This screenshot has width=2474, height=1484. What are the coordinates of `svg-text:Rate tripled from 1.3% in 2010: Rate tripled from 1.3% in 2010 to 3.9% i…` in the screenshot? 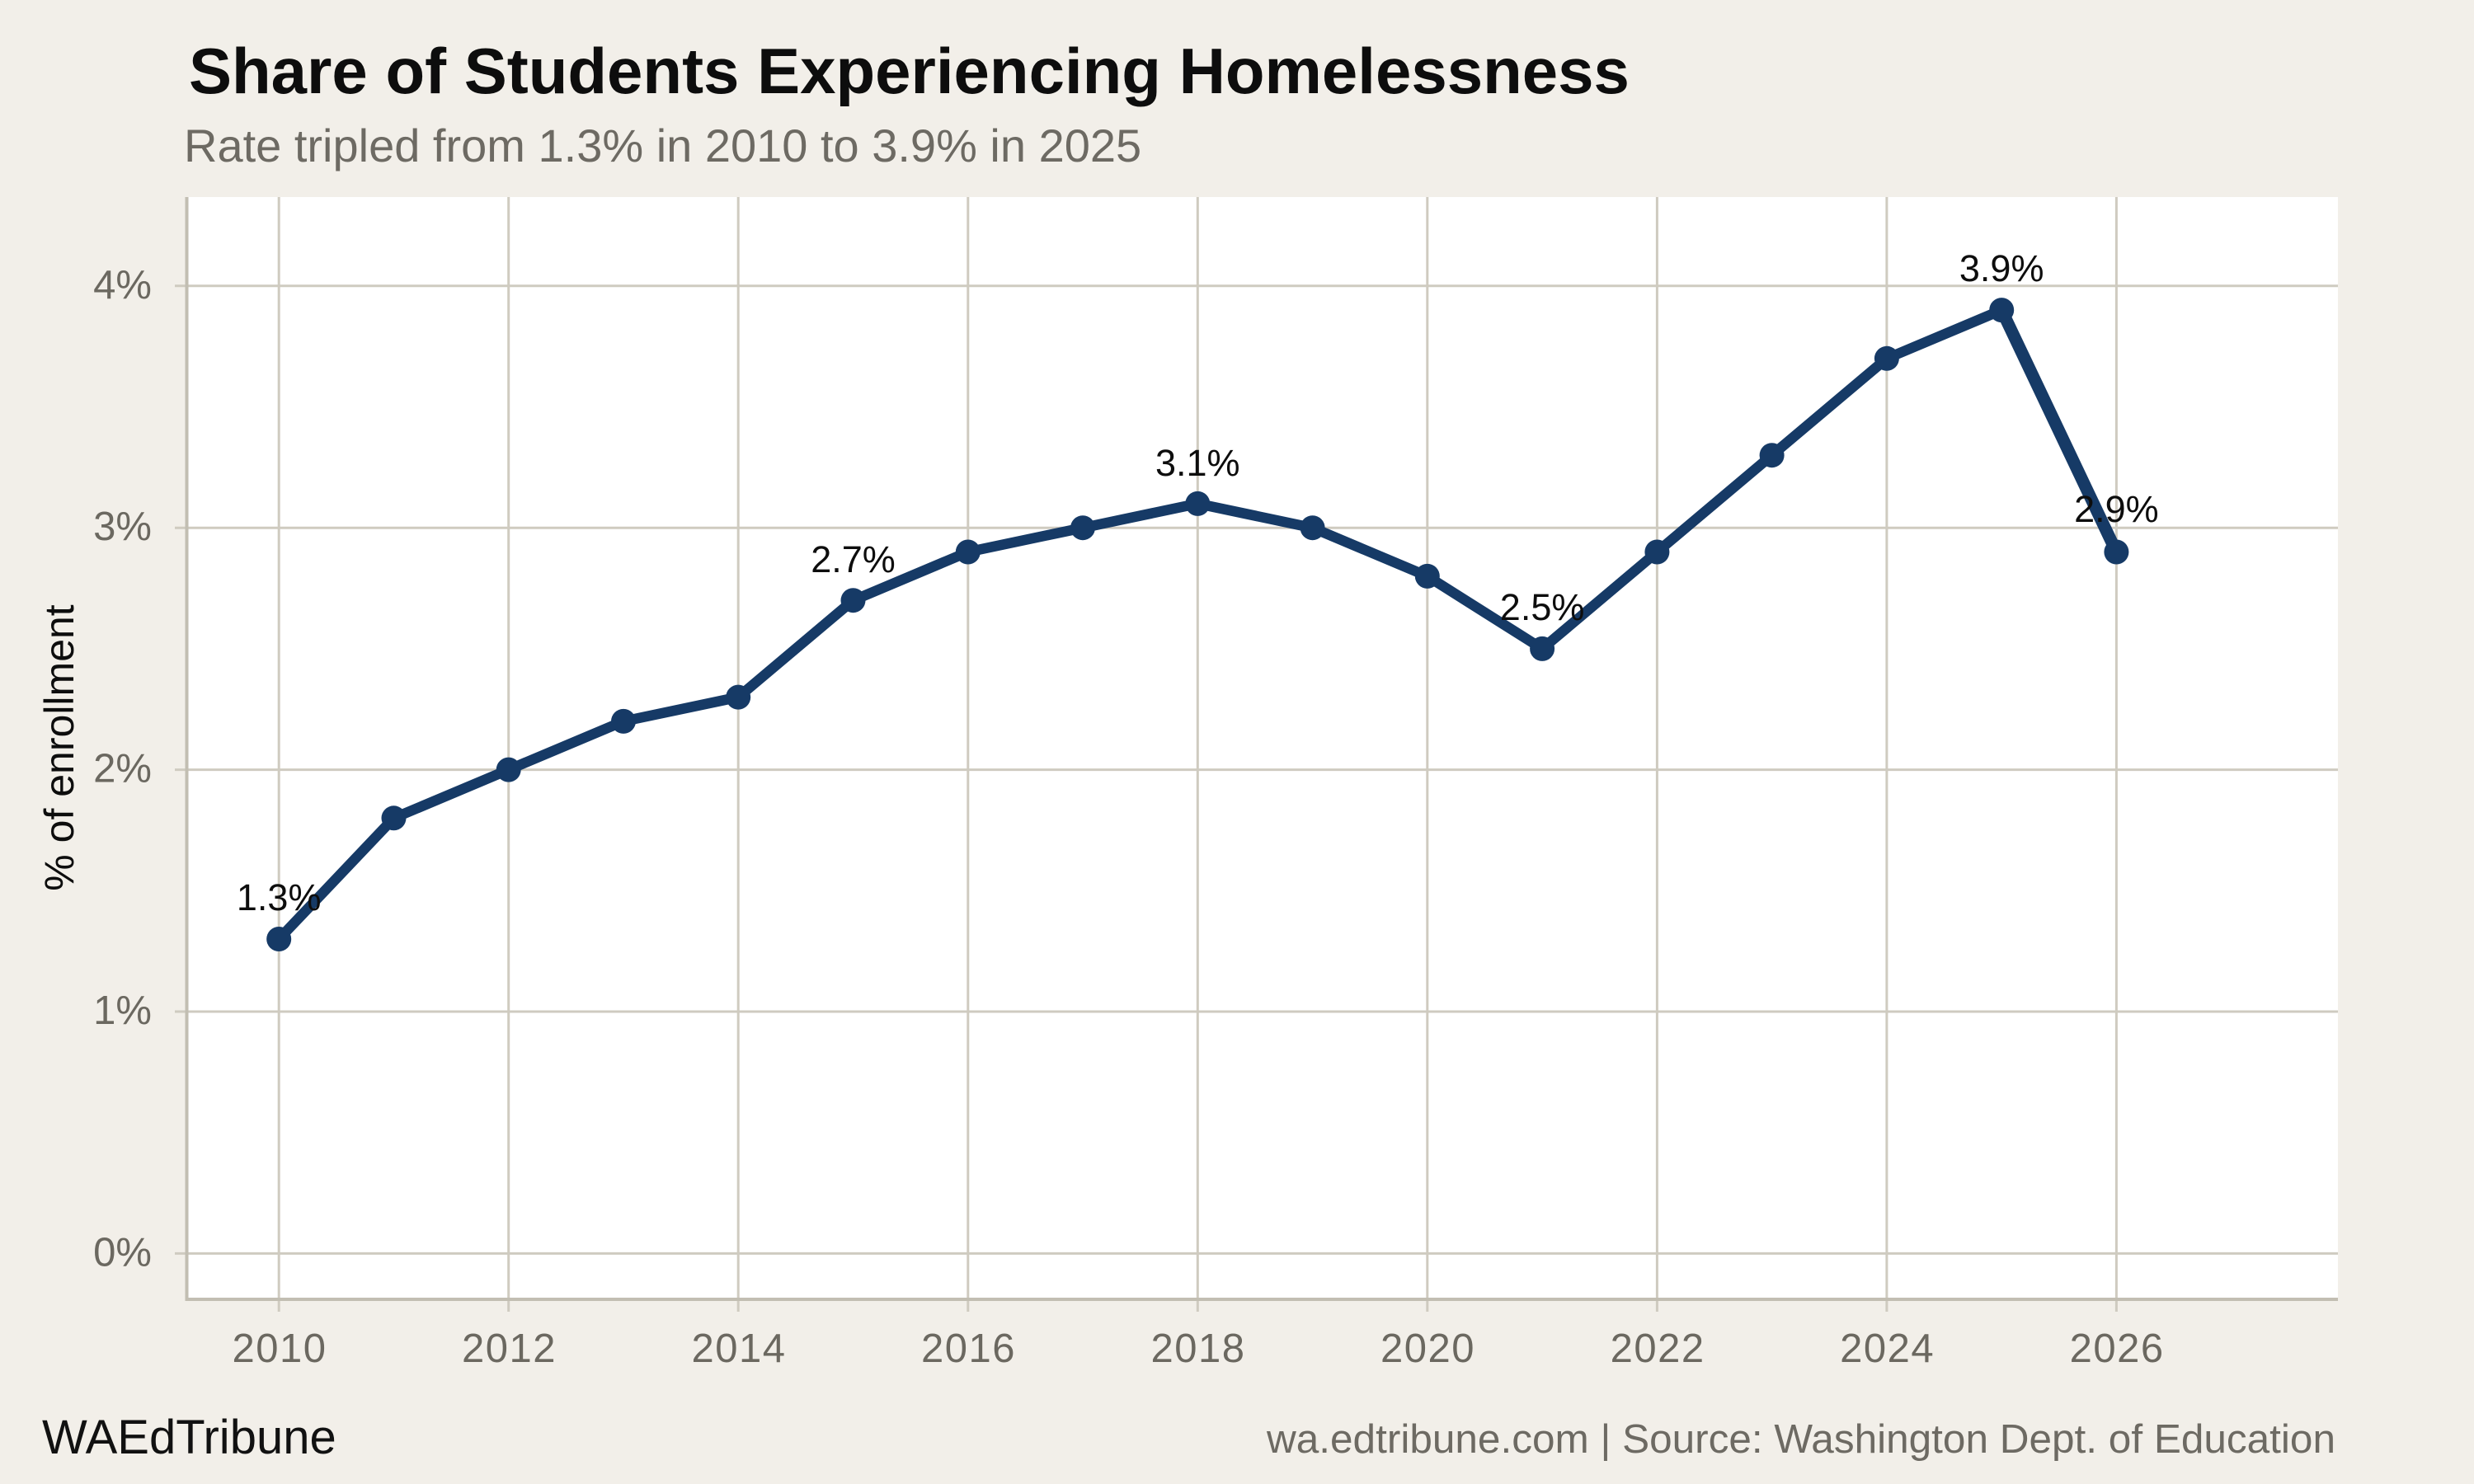 It's located at (662, 145).